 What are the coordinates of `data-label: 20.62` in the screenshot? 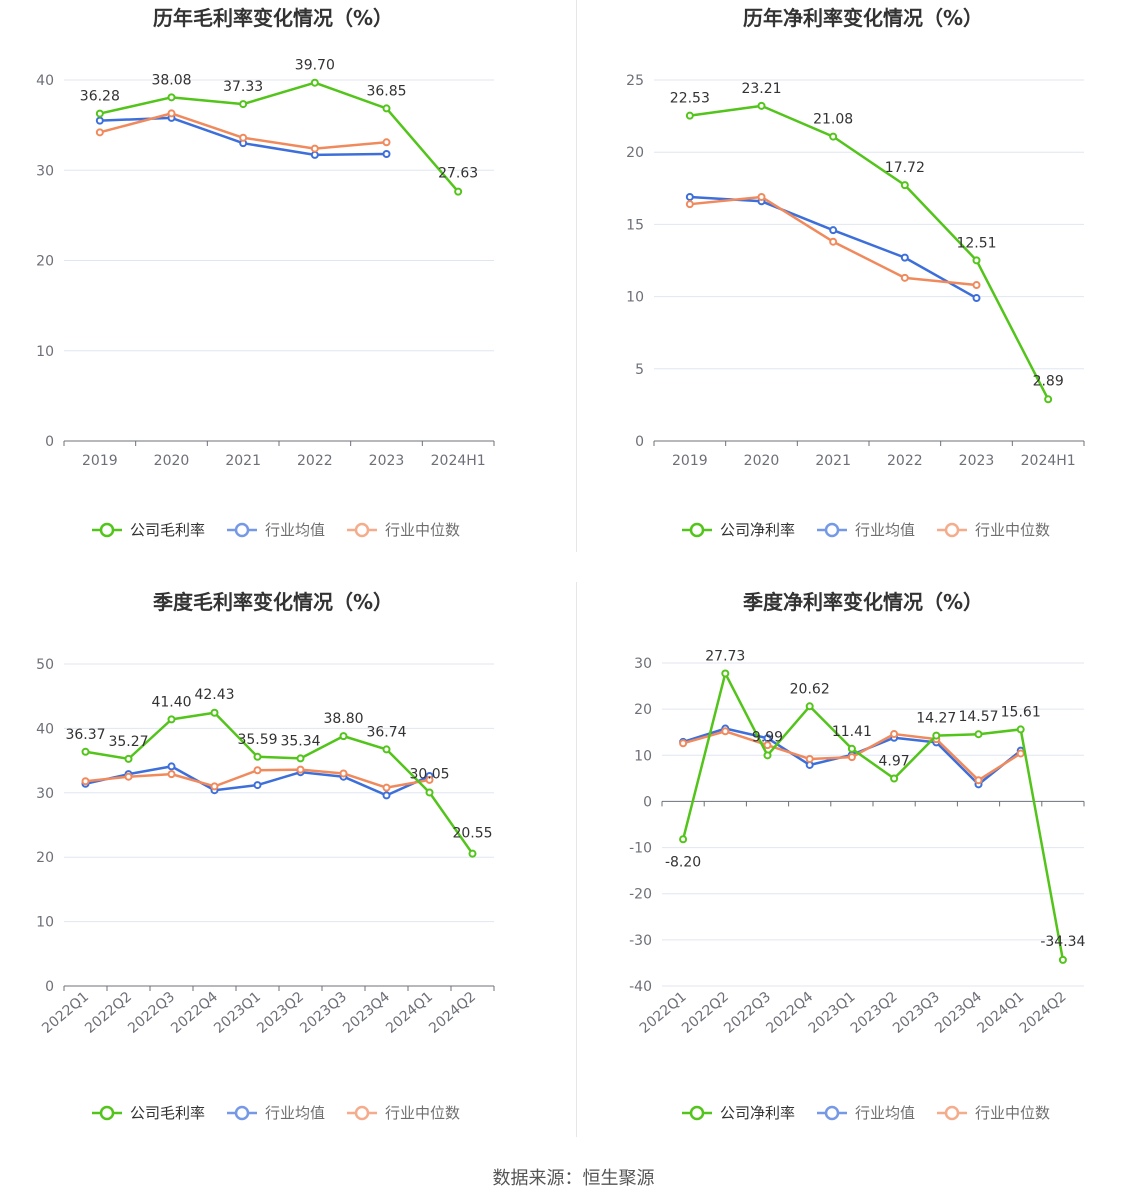 It's located at (810, 689).